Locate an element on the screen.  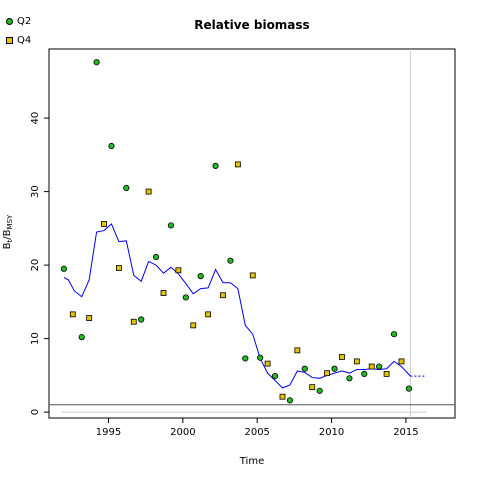
x-tick-label: 2005 is located at coordinates (256, 432).